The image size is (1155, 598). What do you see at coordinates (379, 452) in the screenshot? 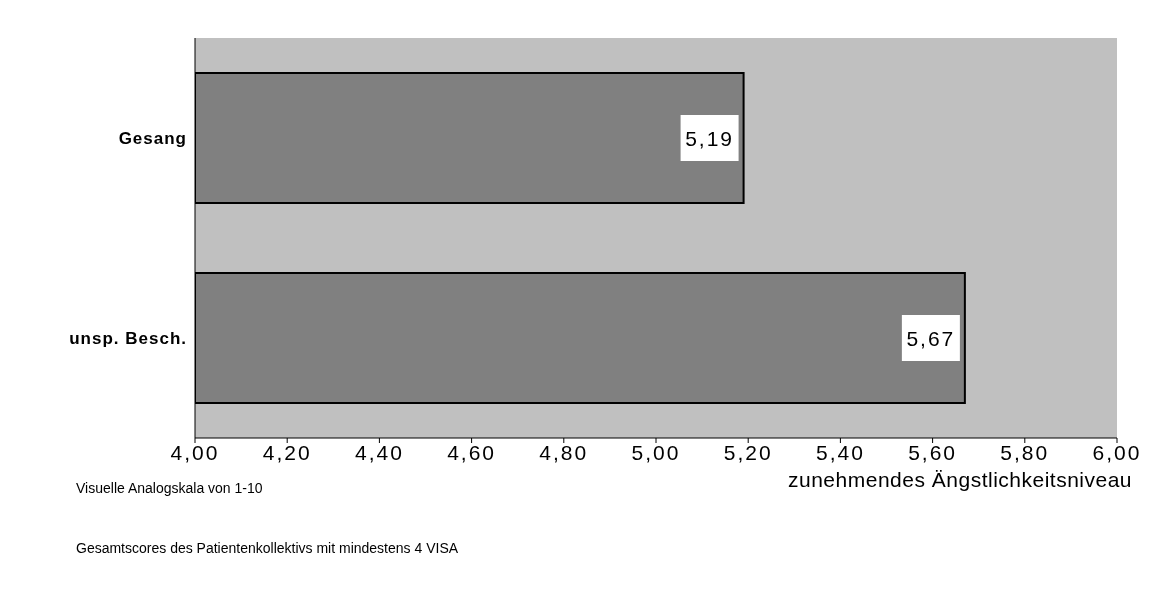
I see `x-tick-label: 4,40` at bounding box center [379, 452].